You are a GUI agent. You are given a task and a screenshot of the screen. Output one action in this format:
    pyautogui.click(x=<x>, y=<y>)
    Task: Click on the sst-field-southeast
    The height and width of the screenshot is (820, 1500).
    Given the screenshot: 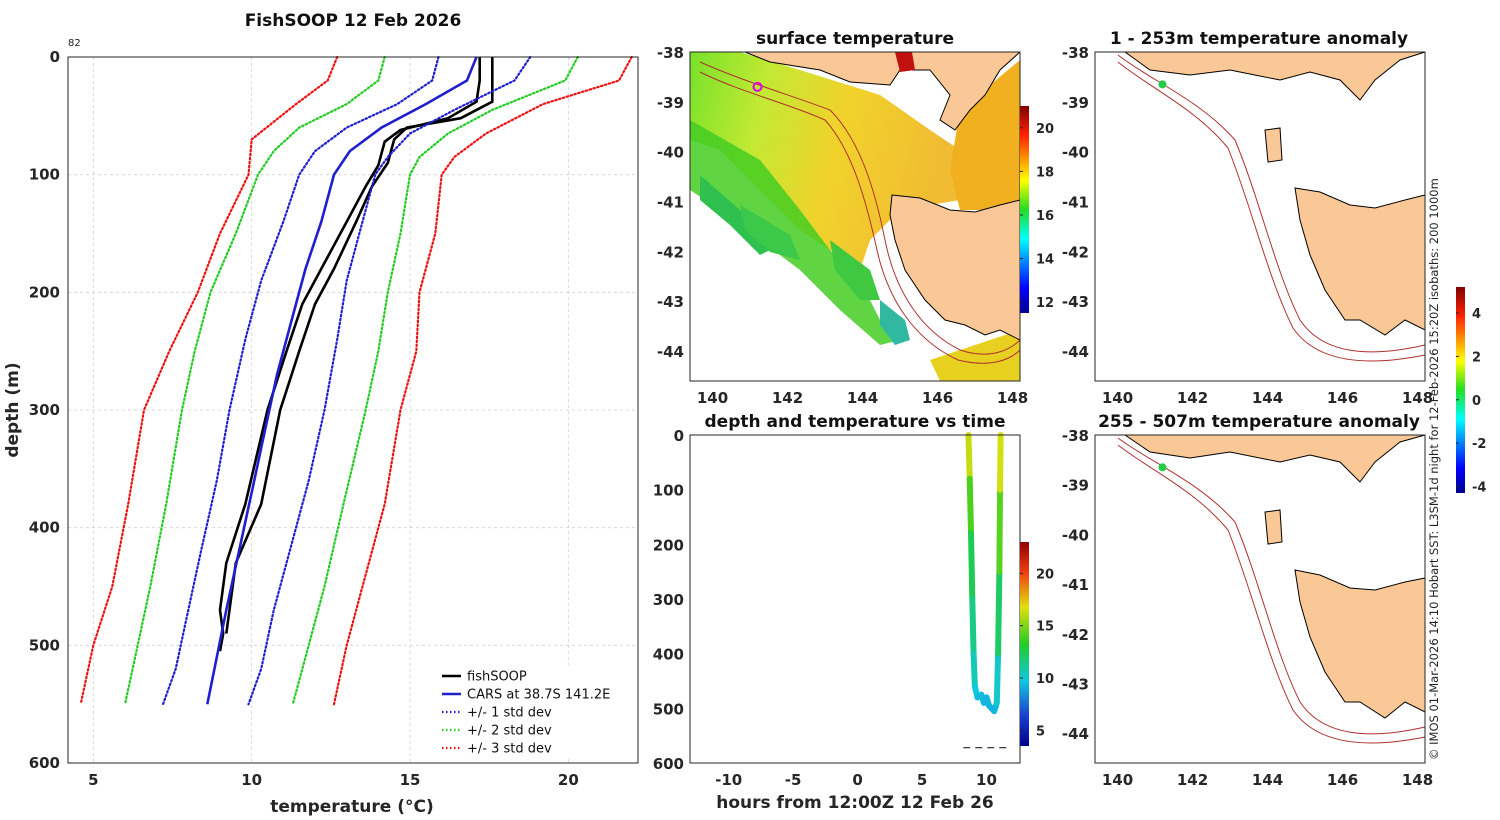 What is the action you would take?
    pyautogui.click(x=975, y=355)
    